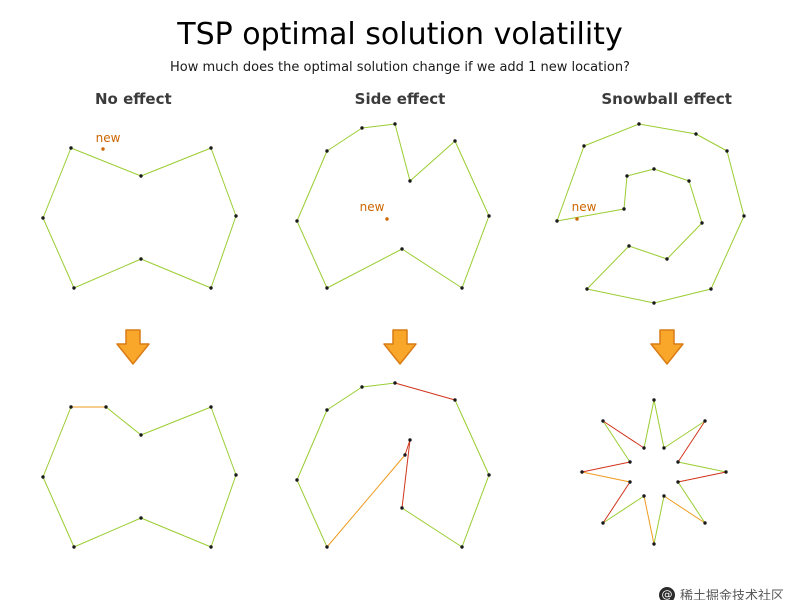 Image resolution: width=800 pixels, height=600 pixels. I want to click on tour-figure-side-effect-after, so click(393, 465).